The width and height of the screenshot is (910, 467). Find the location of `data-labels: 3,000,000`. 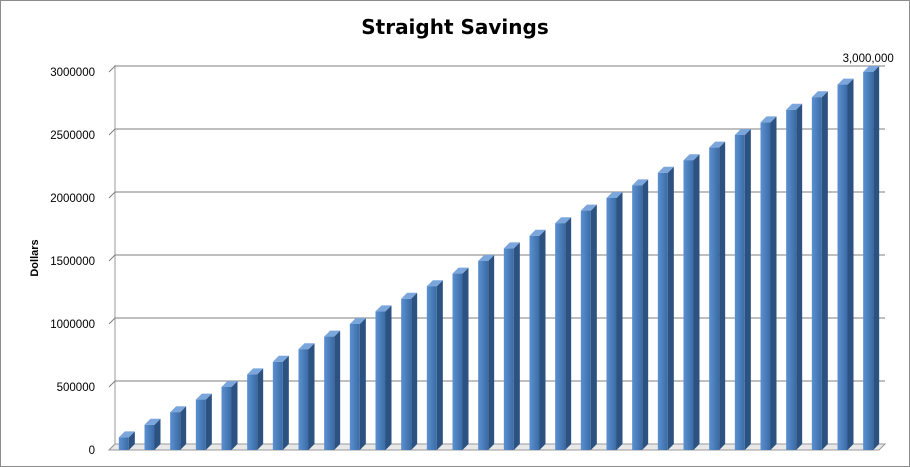

data-labels: 3,000,000 is located at coordinates (868, 59).